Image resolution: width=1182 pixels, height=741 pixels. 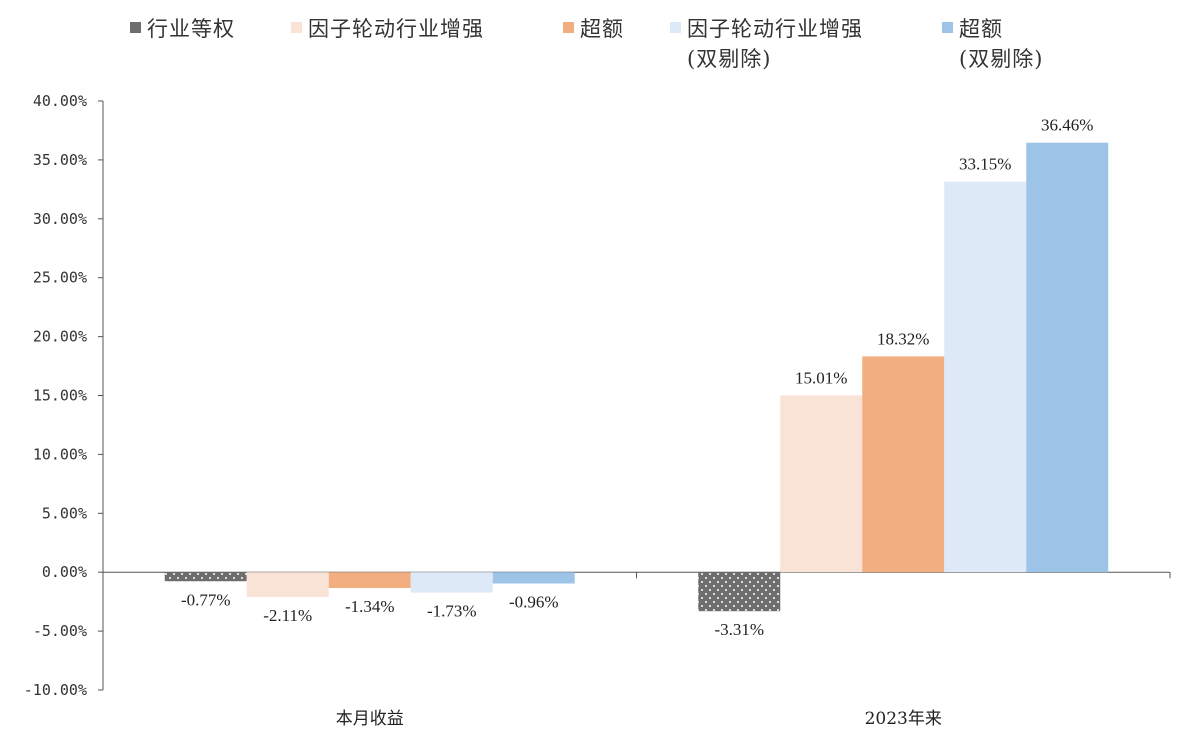 I want to click on data-label: -1.73%, so click(x=452, y=611).